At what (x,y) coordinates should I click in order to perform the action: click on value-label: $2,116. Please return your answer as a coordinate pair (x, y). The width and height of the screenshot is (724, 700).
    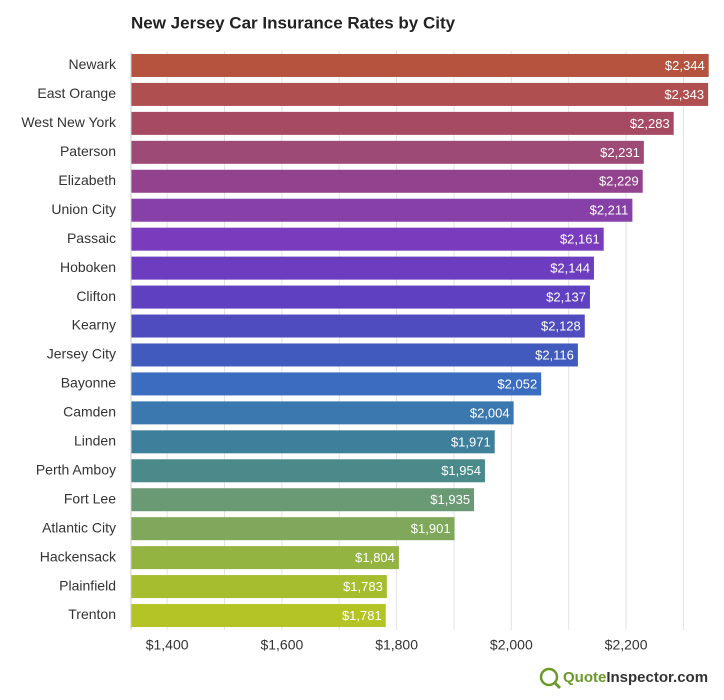
    Looking at the image, I should click on (554, 354).